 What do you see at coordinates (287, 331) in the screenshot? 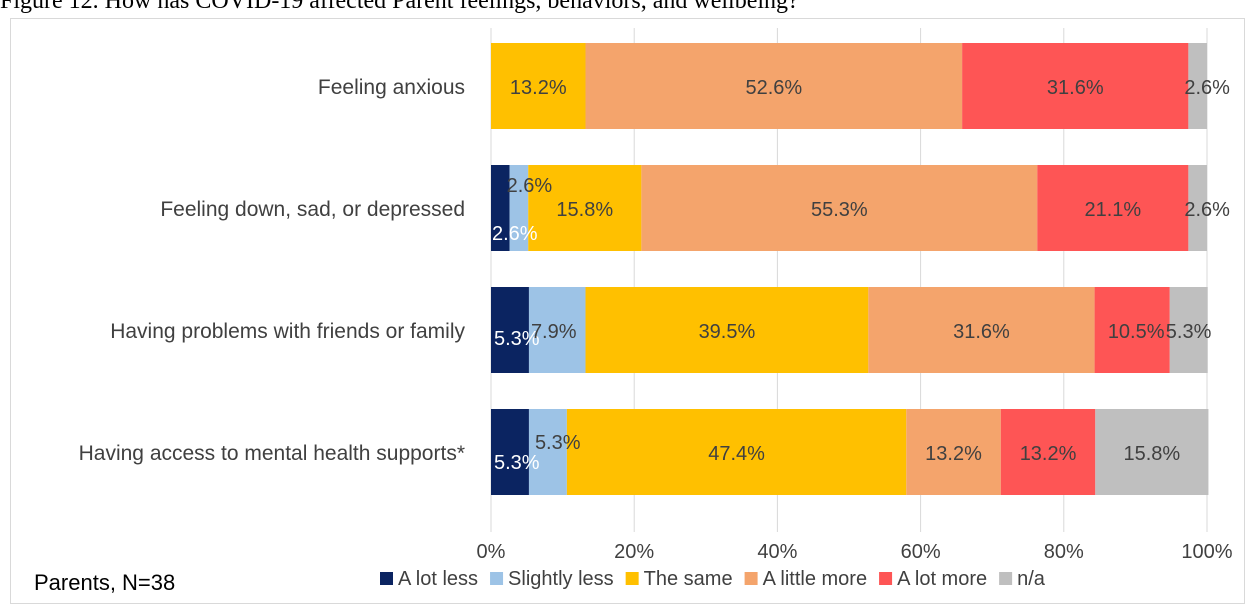
I see `category-label: Having problems with friends or family` at bounding box center [287, 331].